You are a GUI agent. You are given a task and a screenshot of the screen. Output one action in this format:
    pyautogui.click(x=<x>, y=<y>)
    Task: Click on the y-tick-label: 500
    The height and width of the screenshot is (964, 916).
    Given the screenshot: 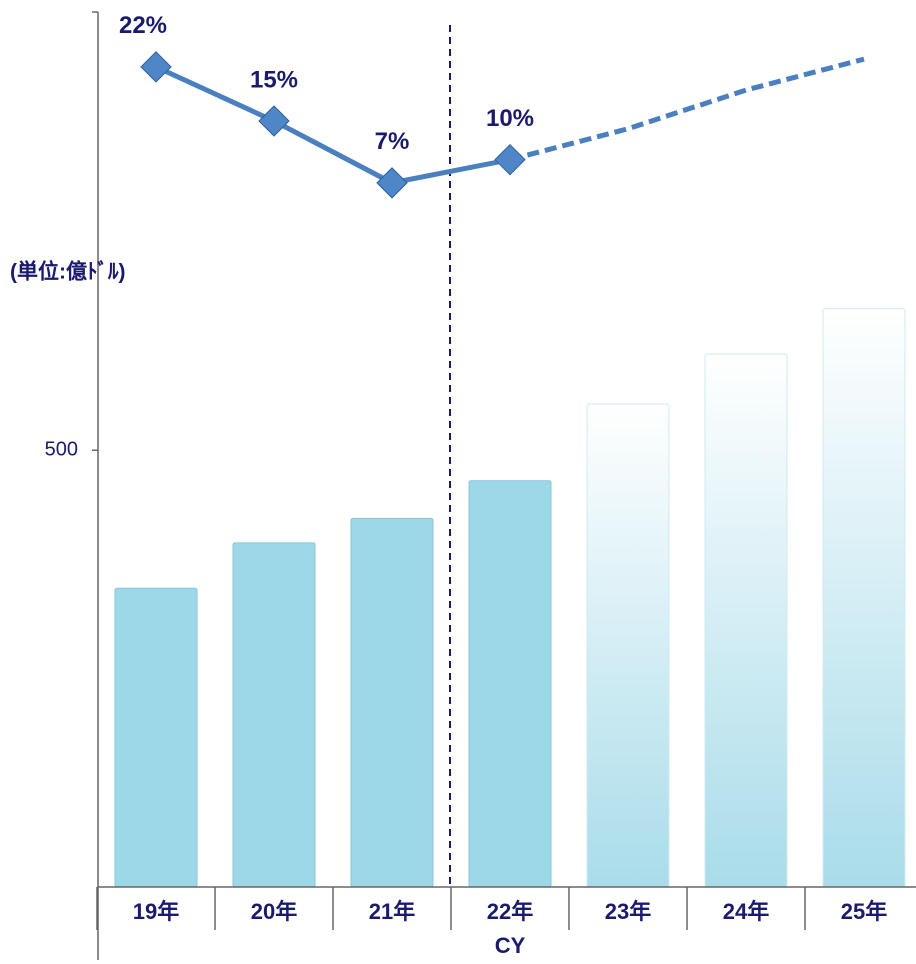 What is the action you would take?
    pyautogui.click(x=61, y=450)
    